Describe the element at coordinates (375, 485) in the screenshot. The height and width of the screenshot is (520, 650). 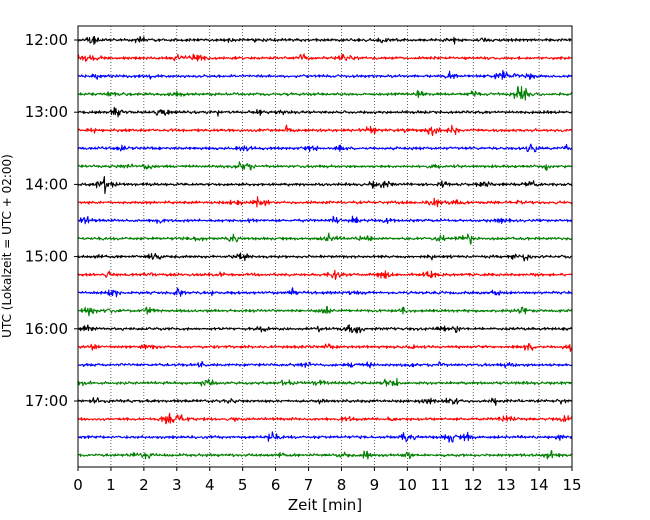
I see `x-tick-label-9: 9` at that location.